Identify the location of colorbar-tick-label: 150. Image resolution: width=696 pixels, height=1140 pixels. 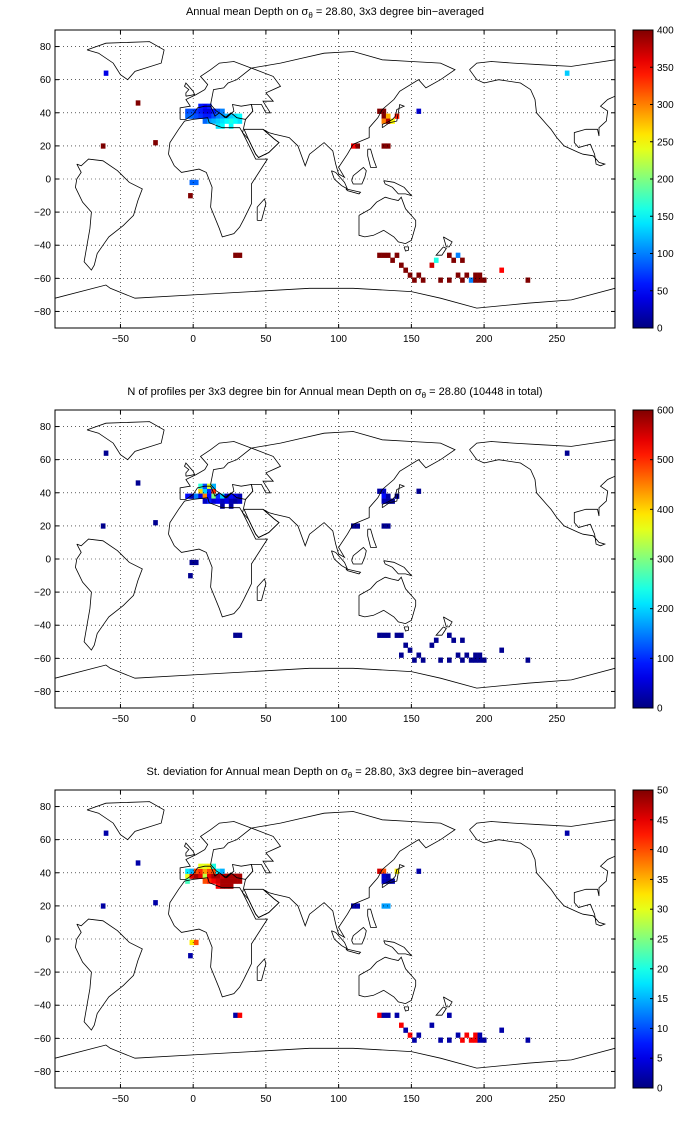
(665, 217).